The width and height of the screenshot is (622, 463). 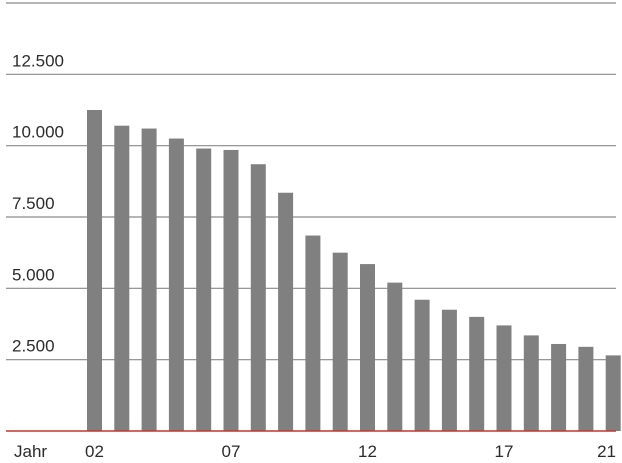 What do you see at coordinates (367, 451) in the screenshot?
I see `x-tick-label: 12` at bounding box center [367, 451].